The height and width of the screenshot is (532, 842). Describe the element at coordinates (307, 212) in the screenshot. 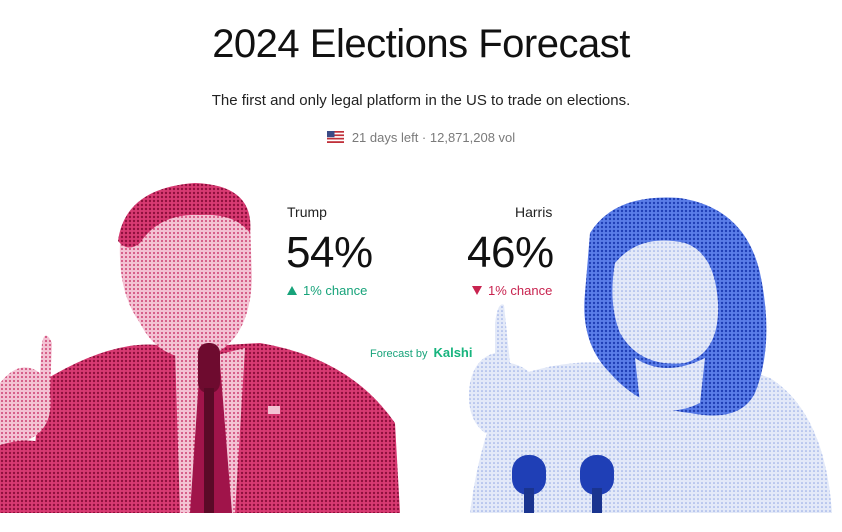

I see `candidate-name-trump: Trump` at that location.